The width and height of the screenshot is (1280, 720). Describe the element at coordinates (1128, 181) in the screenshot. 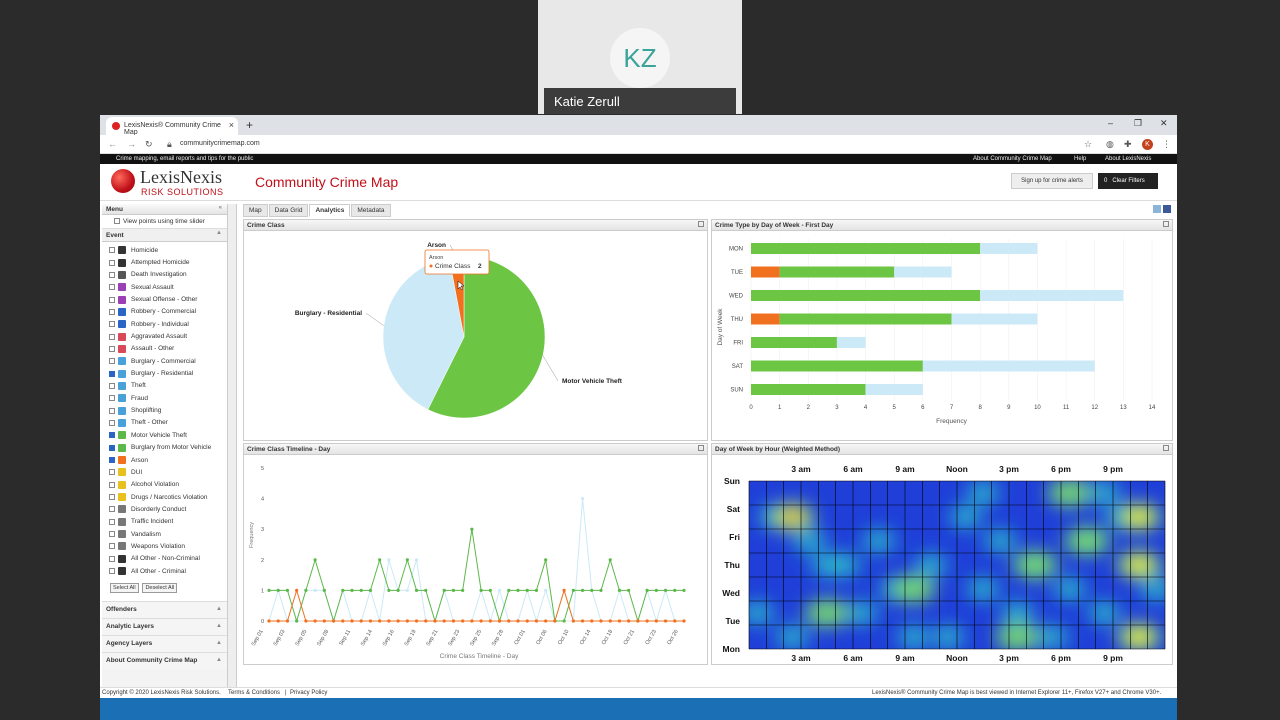

I see `clear-filters-button: 0 Clear Filters` at that location.